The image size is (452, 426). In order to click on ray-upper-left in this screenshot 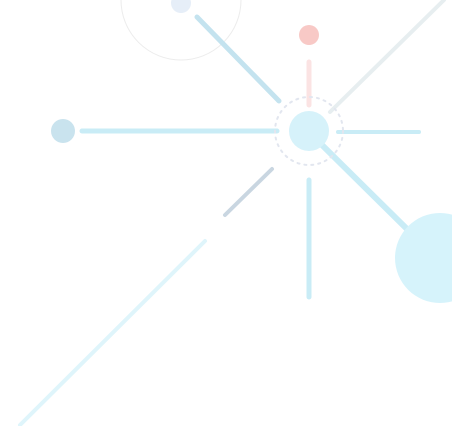, I will do `click(238, 59)`.